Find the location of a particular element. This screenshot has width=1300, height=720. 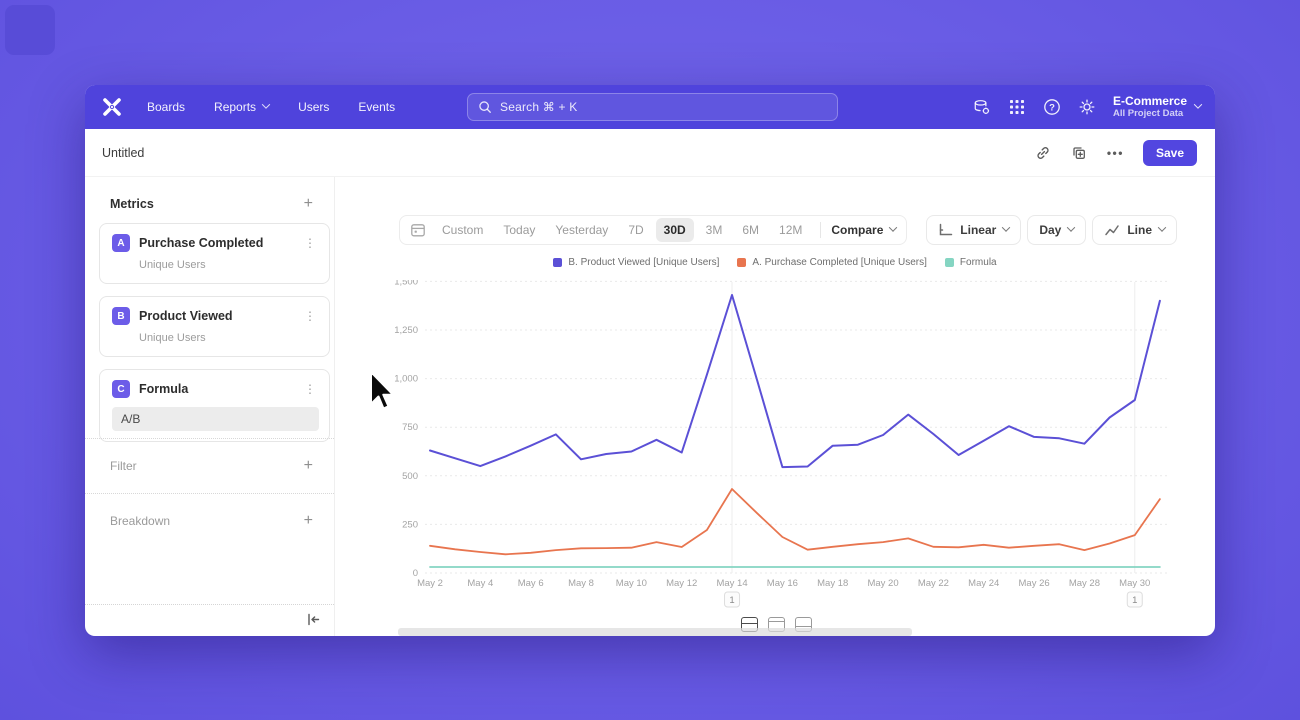

range-today: Today is located at coordinates (519, 230).